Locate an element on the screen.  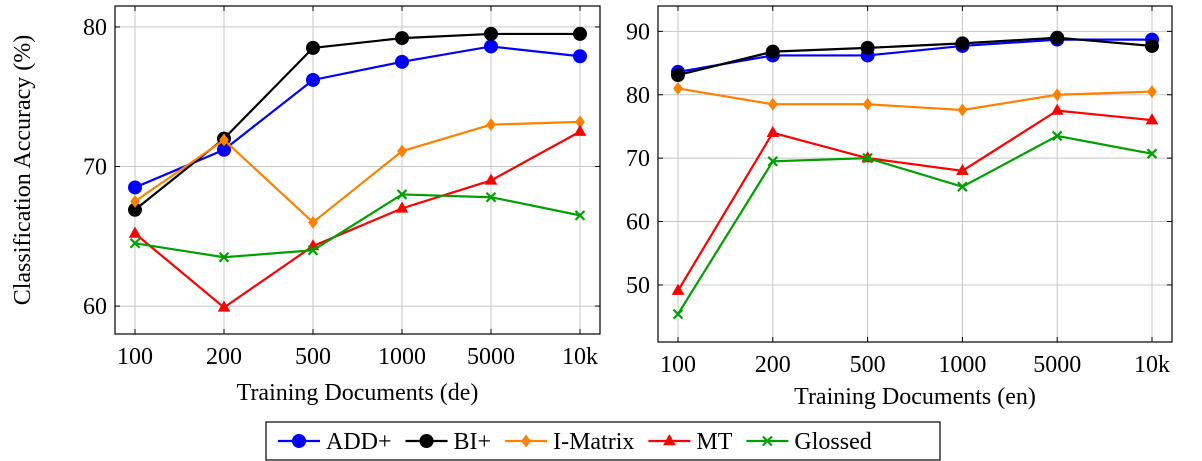
legend-marker-i-matrix is located at coordinates (526, 441).